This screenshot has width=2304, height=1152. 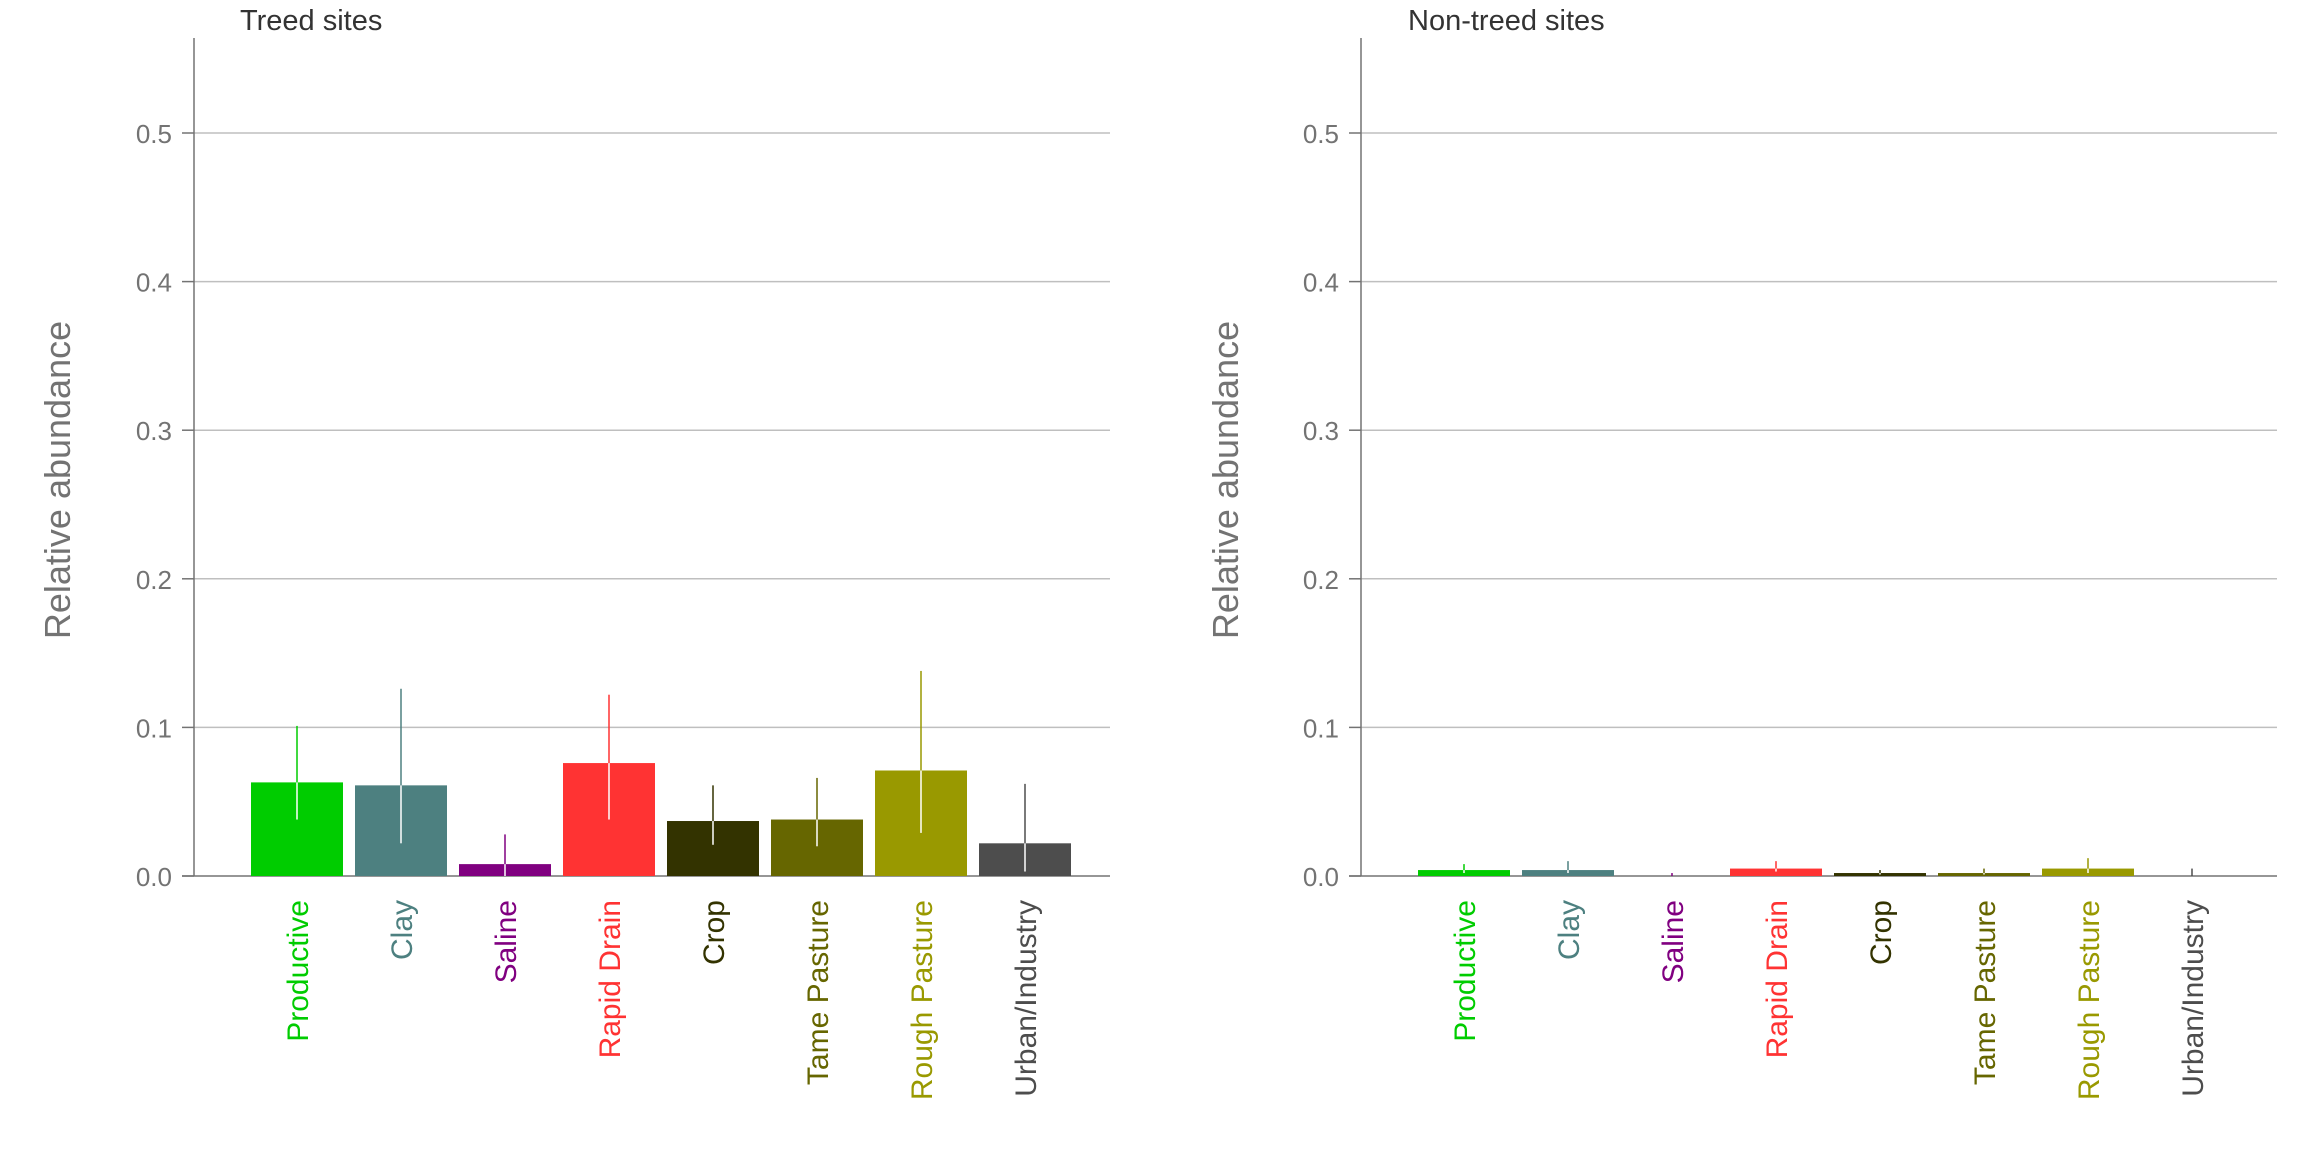 What do you see at coordinates (1506, 21) in the screenshot?
I see `chart-title: Non-treed sites` at bounding box center [1506, 21].